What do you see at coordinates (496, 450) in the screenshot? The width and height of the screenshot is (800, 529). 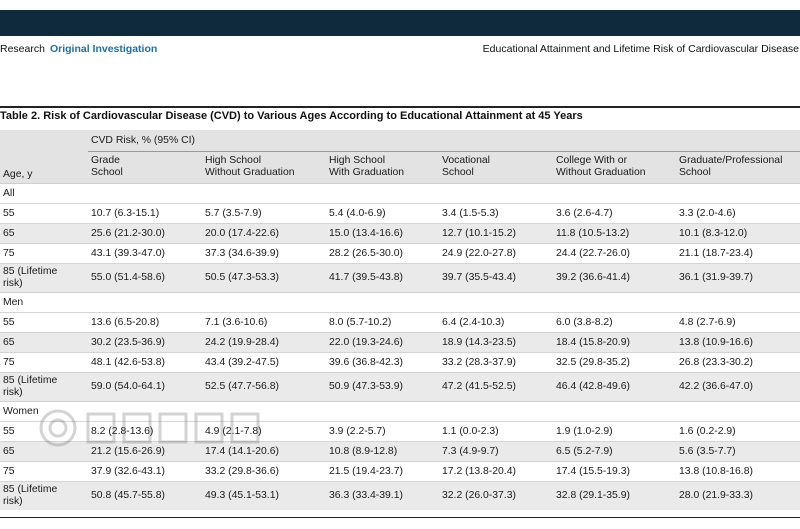 I see `risk-value-cell: 7.3 (4.9-9.7)` at bounding box center [496, 450].